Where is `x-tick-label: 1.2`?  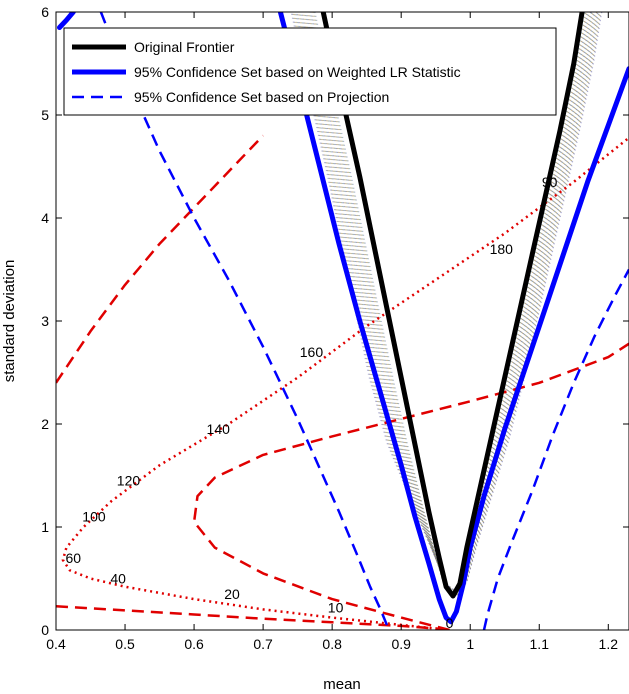 x-tick-label: 1.2 is located at coordinates (609, 644).